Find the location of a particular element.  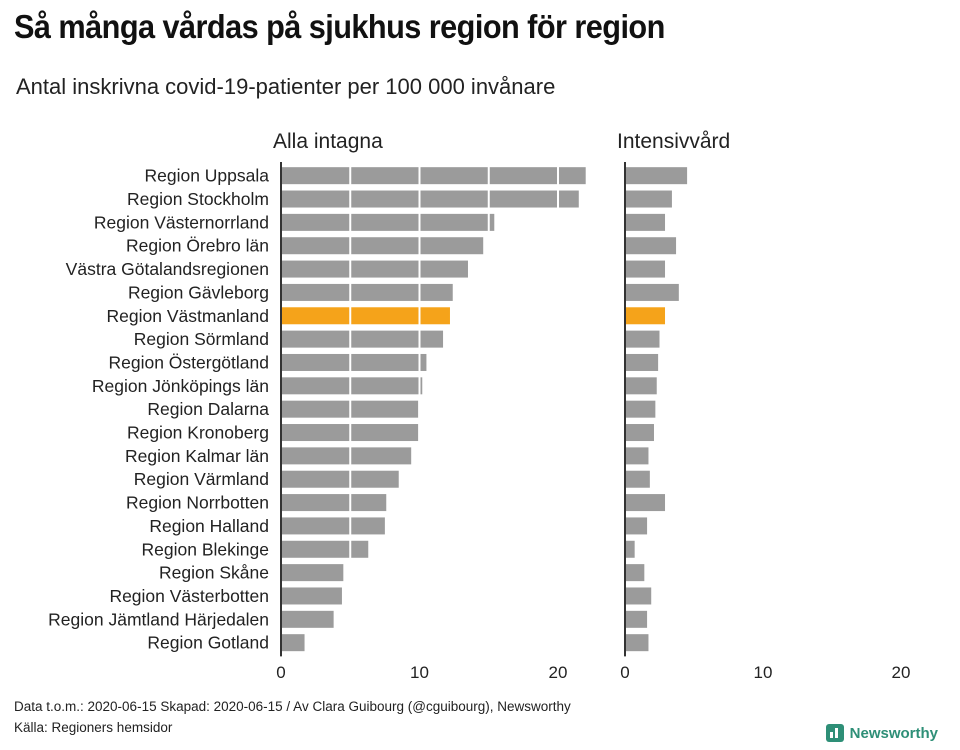

category-label: Region Jönköpings län is located at coordinates (180, 386).